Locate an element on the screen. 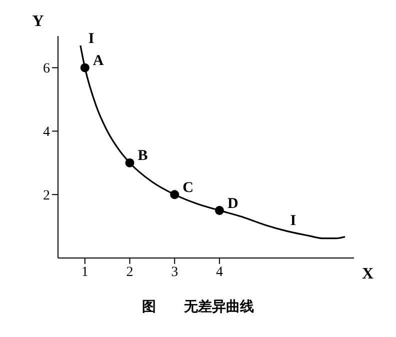 The height and width of the screenshot is (337, 396). y-axis-title: Y is located at coordinates (38, 21).